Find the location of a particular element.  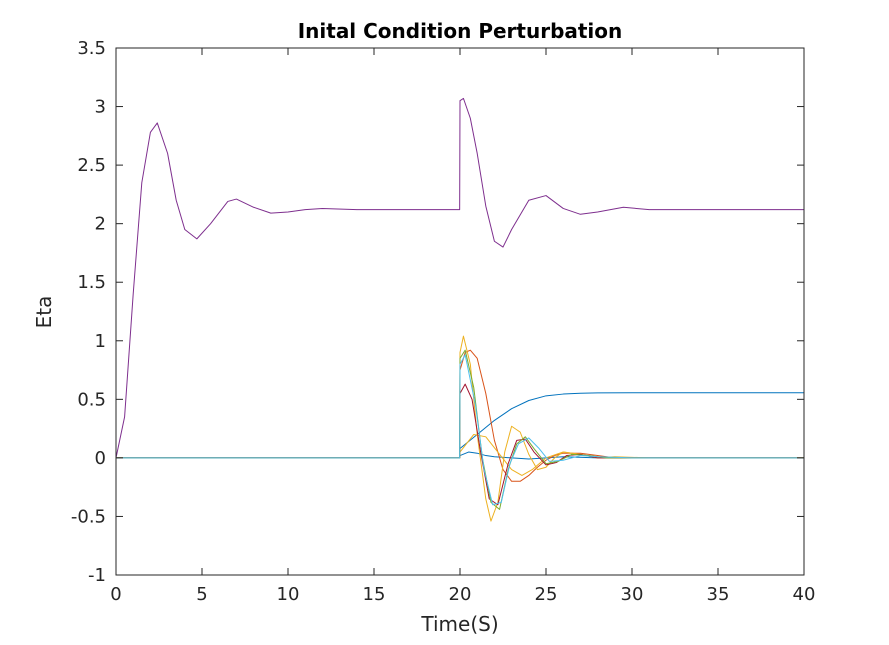

y-tick-label: 2.5 is located at coordinates (91, 165).